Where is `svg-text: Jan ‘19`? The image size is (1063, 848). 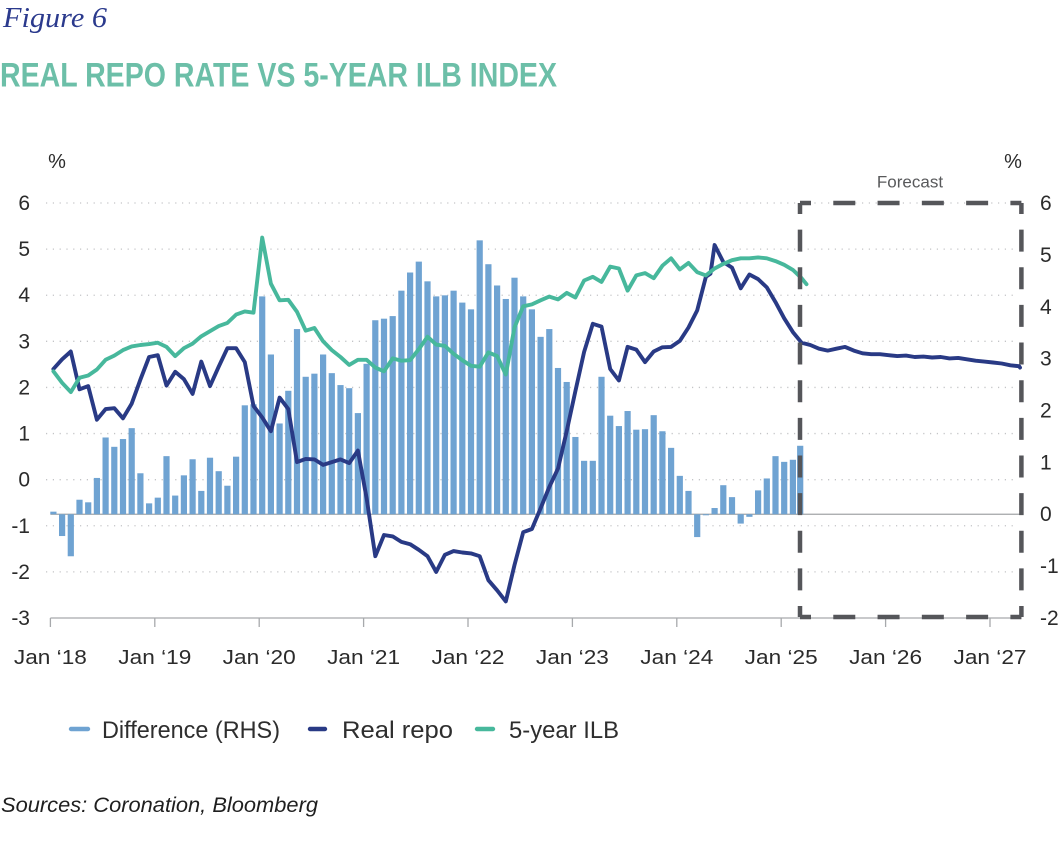
svg-text: Jan ‘19 is located at coordinates (154, 657).